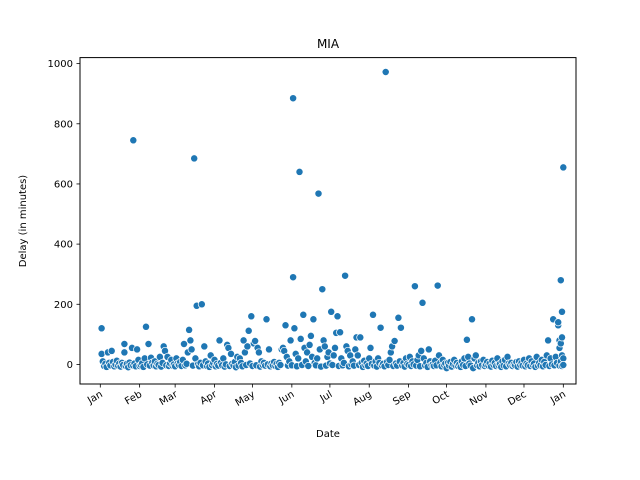 The width and height of the screenshot is (640, 480). What do you see at coordinates (328, 44) in the screenshot?
I see `chart-title: MIA` at bounding box center [328, 44].